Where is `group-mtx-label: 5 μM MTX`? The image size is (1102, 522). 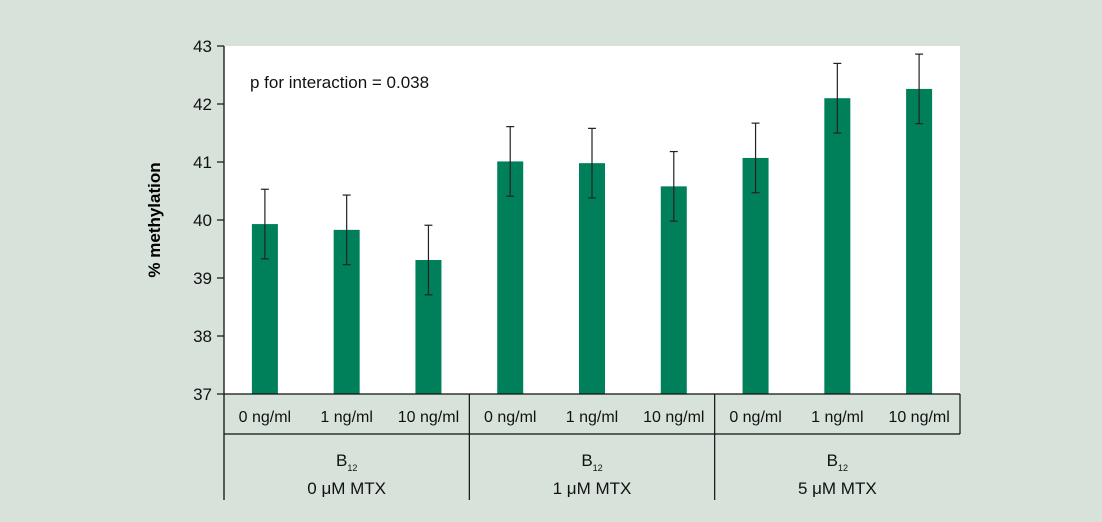 group-mtx-label: 5 μM MTX is located at coordinates (837, 488).